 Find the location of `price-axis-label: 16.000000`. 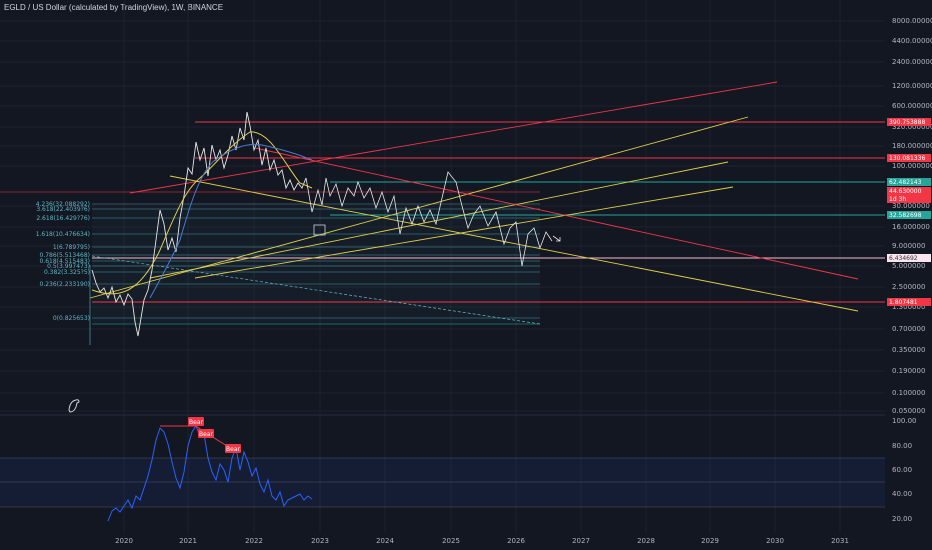

price-axis-label: 16.000000 is located at coordinates (911, 227).